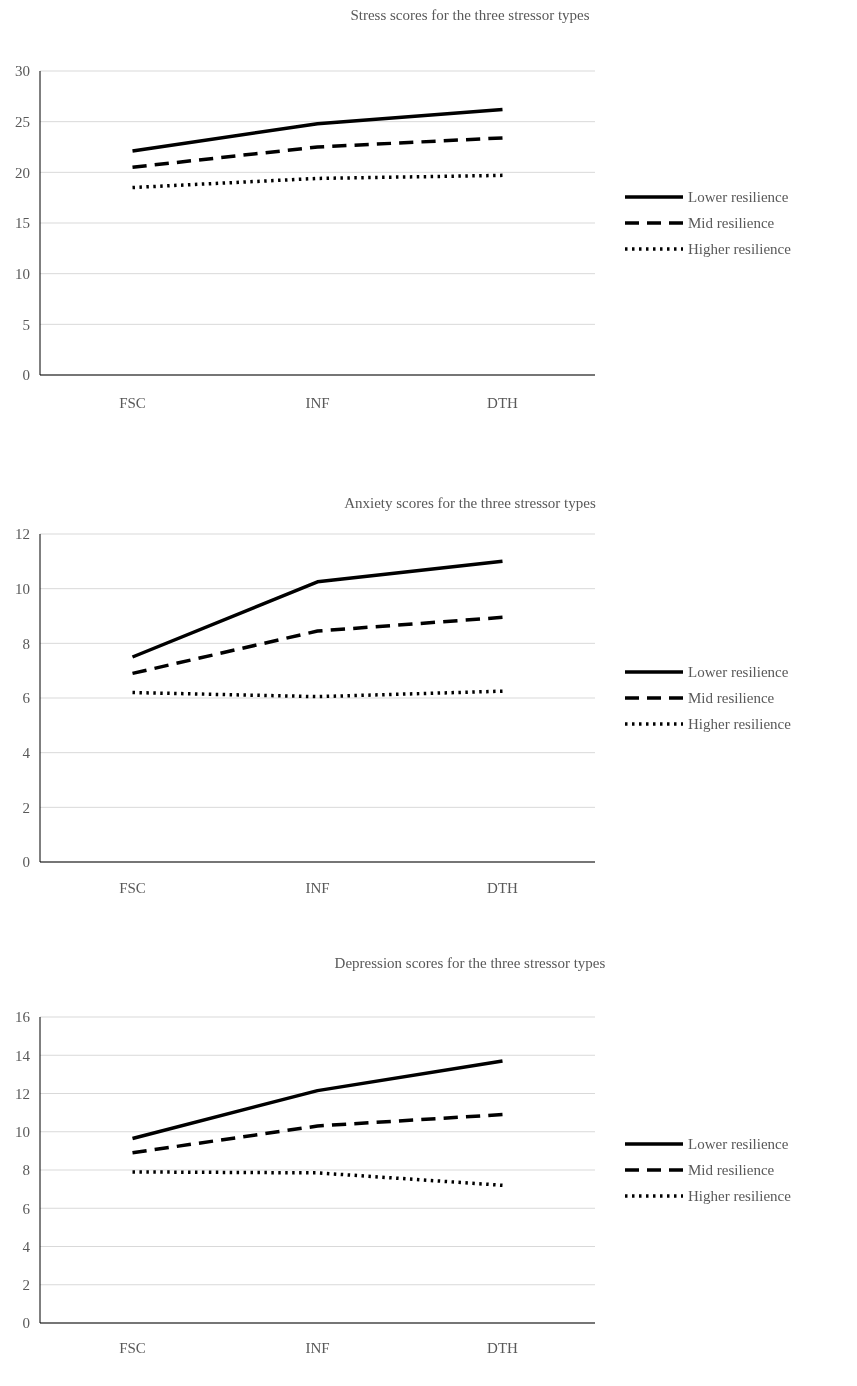 This screenshot has width=857, height=1386. What do you see at coordinates (22, 223) in the screenshot?
I see `y-tick-label: 15` at bounding box center [22, 223].